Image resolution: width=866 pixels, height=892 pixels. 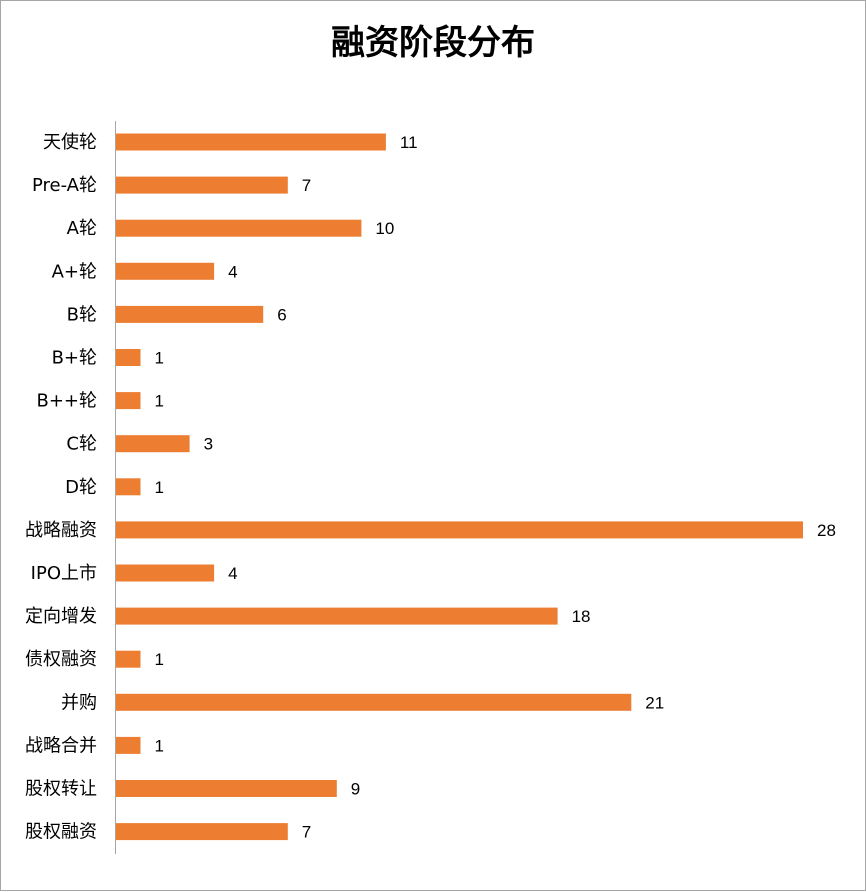 What do you see at coordinates (159, 401) in the screenshot?
I see `value-label-6: 1` at bounding box center [159, 401].